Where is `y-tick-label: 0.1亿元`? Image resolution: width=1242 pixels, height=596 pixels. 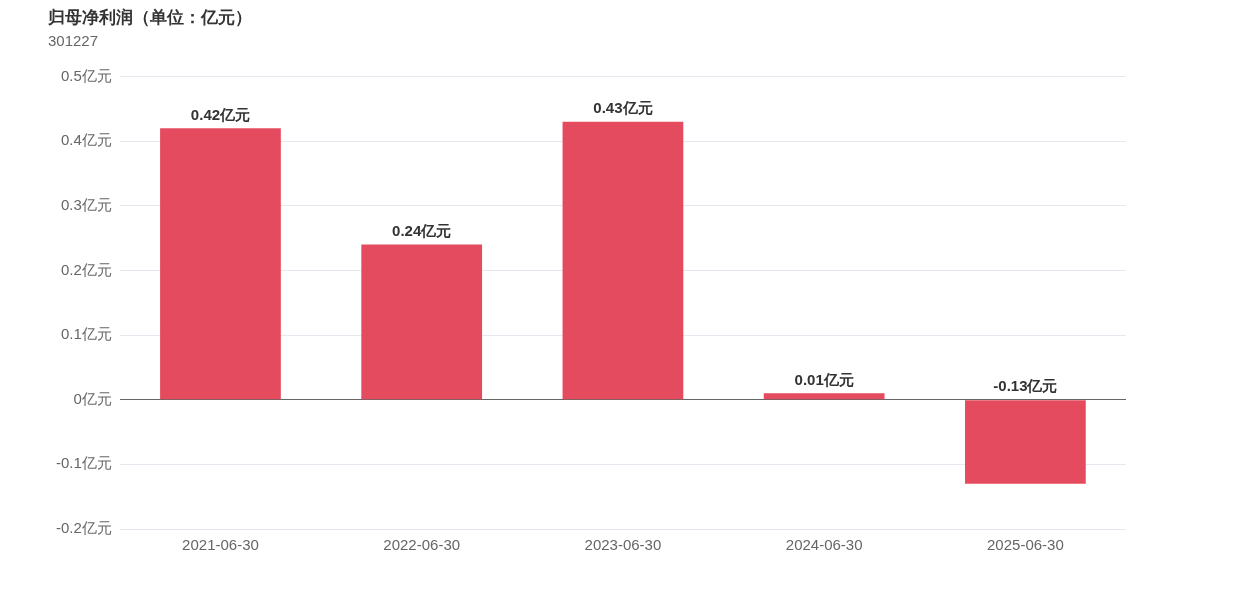
y-tick-label: 0.1亿元 is located at coordinates (86, 334).